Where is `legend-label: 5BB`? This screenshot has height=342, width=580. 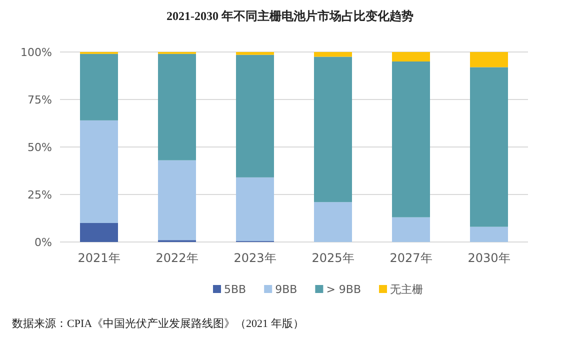
legend-label: 5BB is located at coordinates (235, 289).